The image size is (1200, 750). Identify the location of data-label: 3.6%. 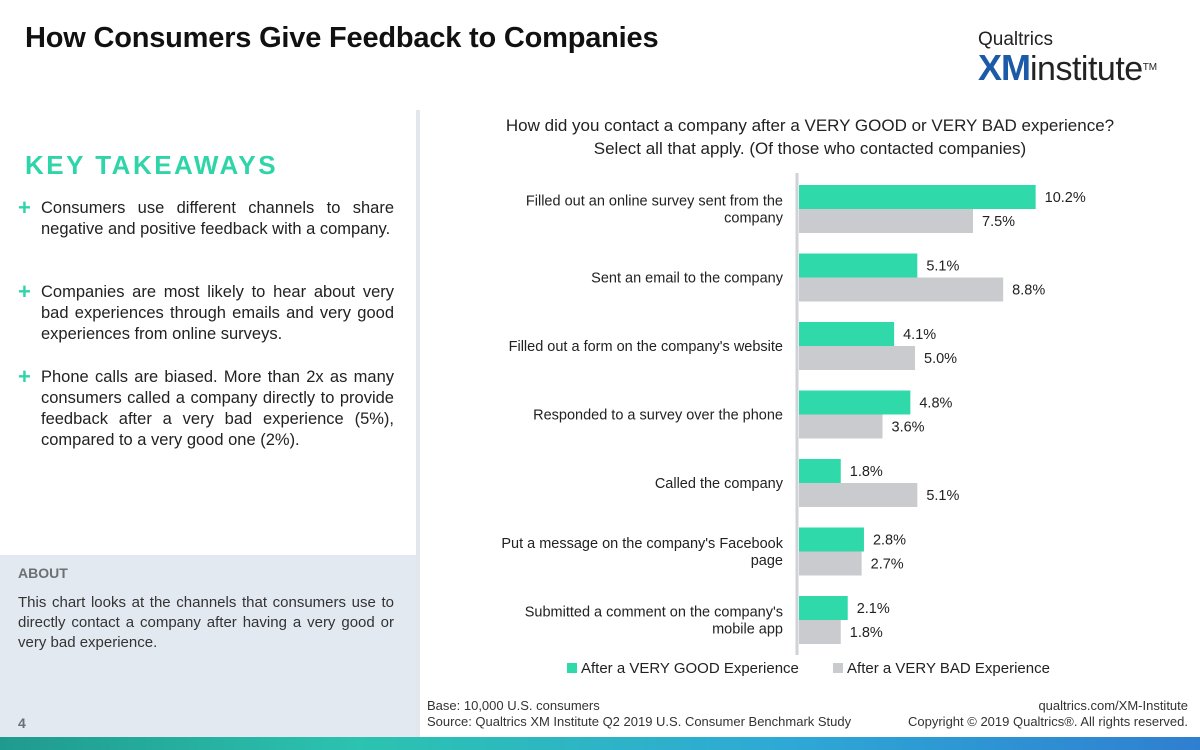
(908, 428).